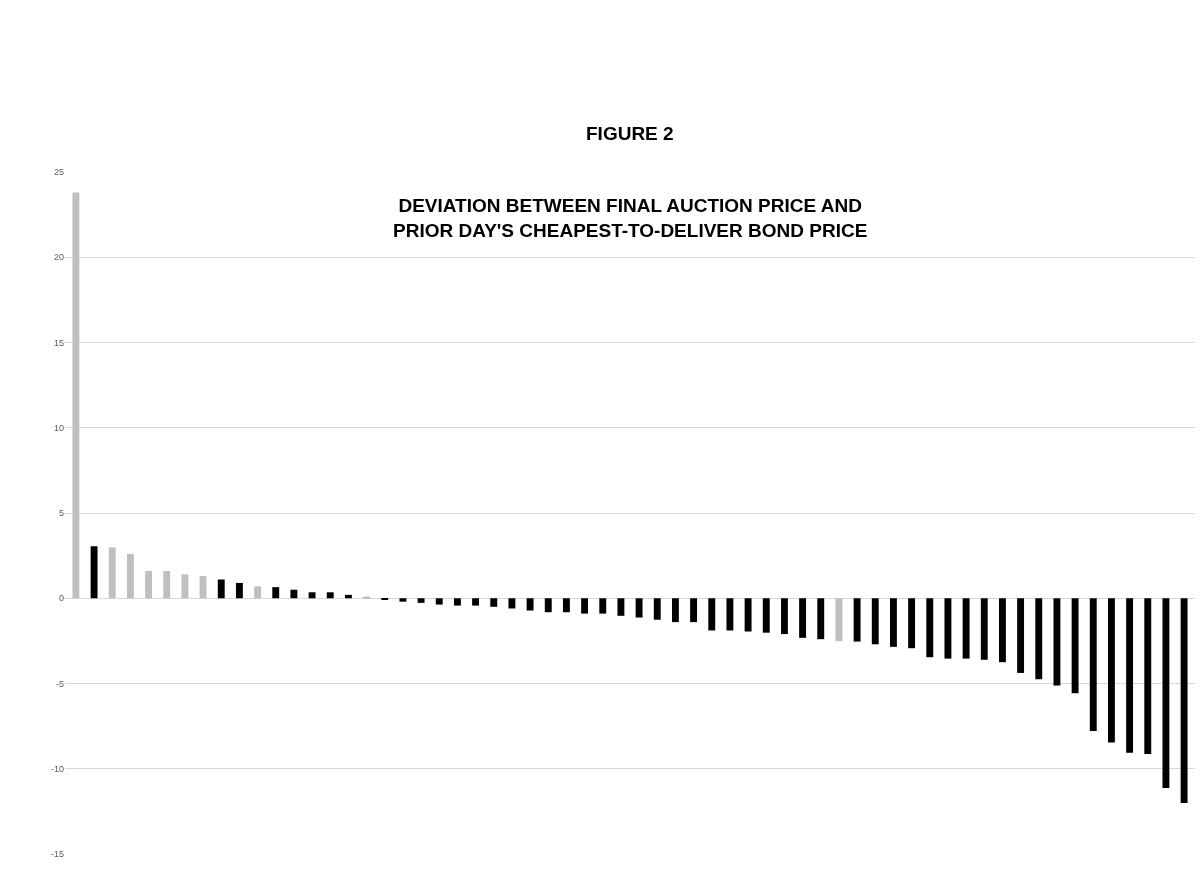 This screenshot has width=1204, height=873. What do you see at coordinates (630, 133) in the screenshot?
I see `chart-title: FIGURE 2` at bounding box center [630, 133].